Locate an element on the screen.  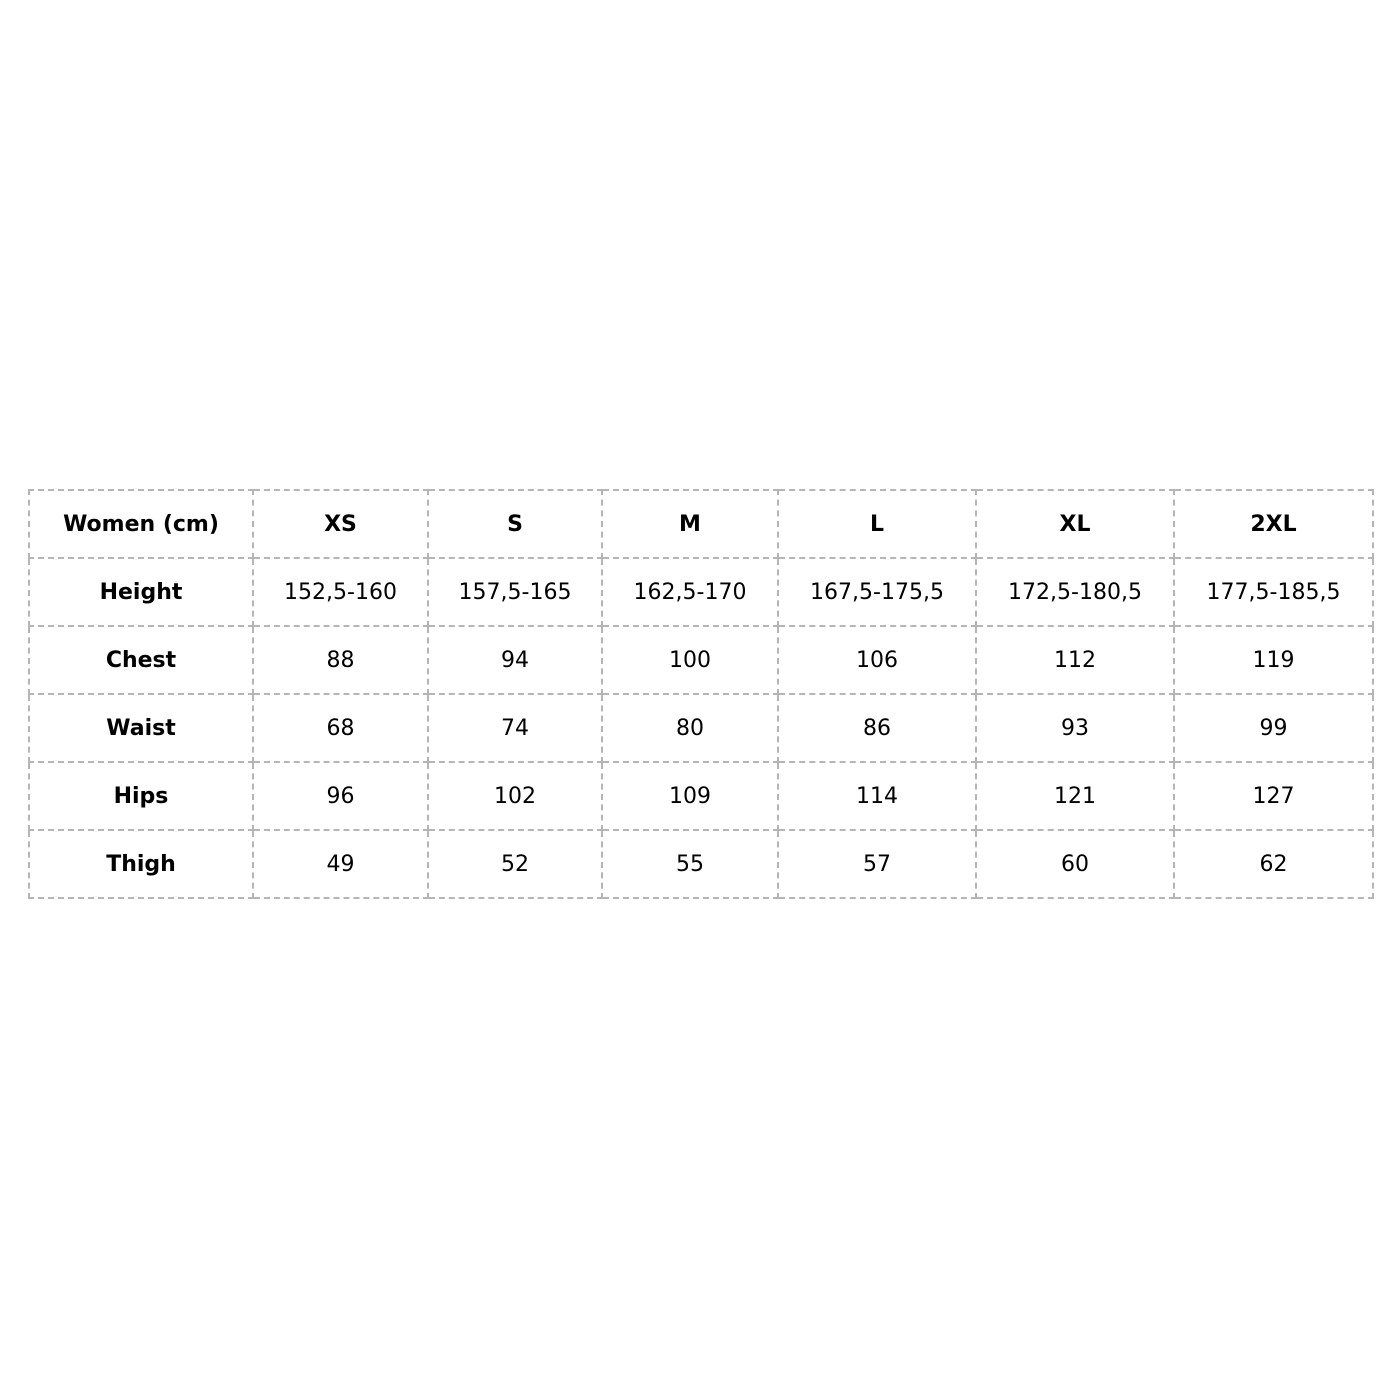
cell: 114 is located at coordinates (877, 796).